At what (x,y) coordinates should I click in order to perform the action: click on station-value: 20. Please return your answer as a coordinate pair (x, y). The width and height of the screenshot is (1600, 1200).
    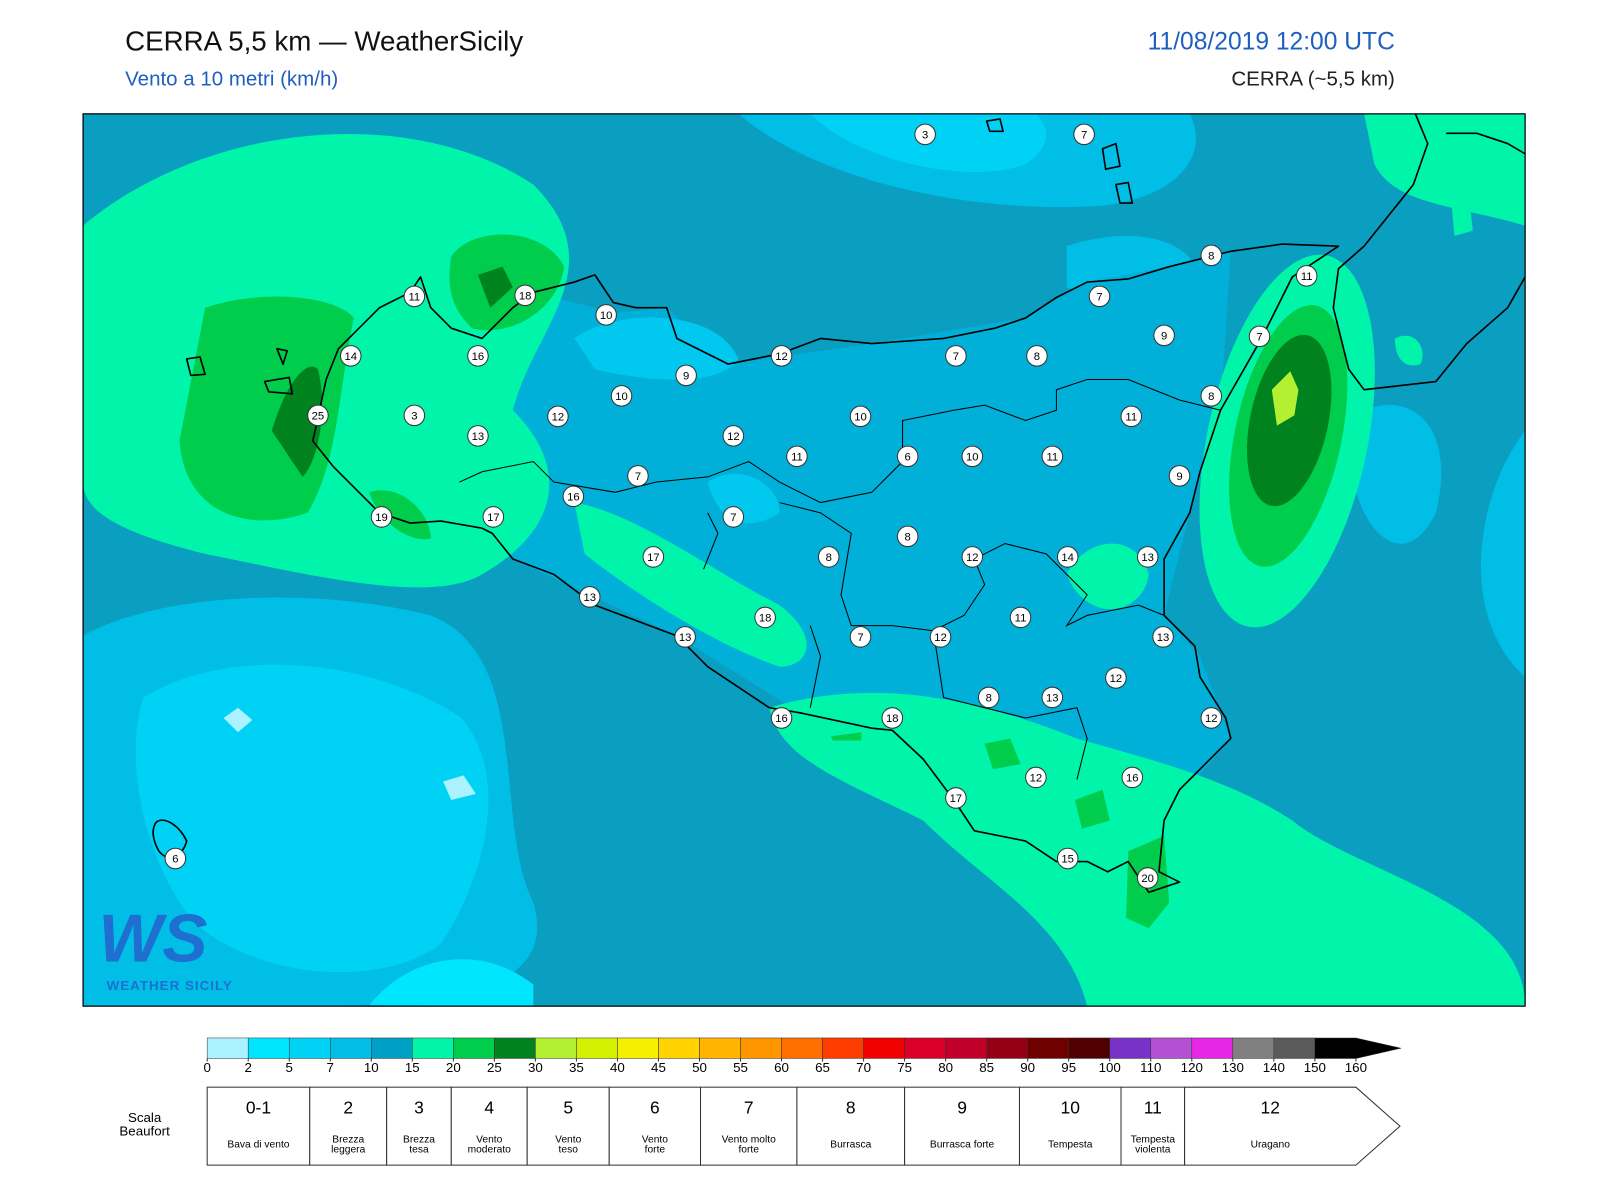
    Looking at the image, I should click on (1147, 879).